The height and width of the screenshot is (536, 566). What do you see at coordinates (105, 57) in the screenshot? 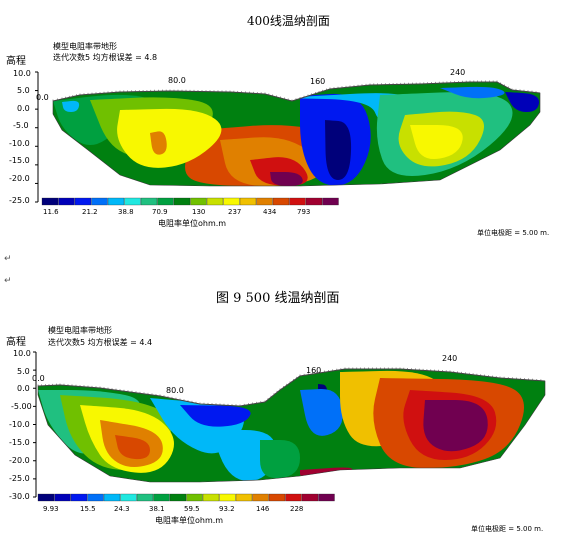
I see `chart1-info-line2: 迭代次数5 均方根误差 = 4.8` at bounding box center [105, 57].